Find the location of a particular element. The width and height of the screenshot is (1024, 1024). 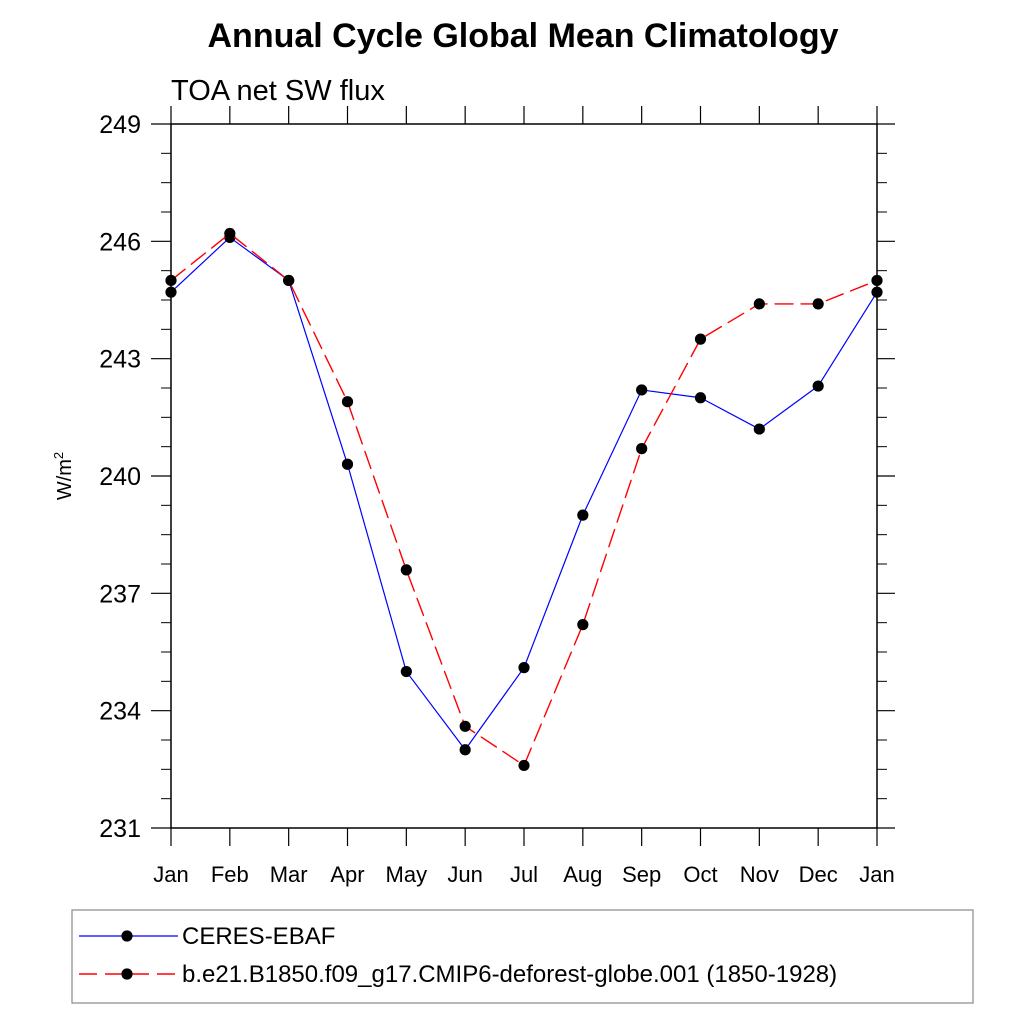

y-axis-tick-label: 231 is located at coordinates (120, 829).